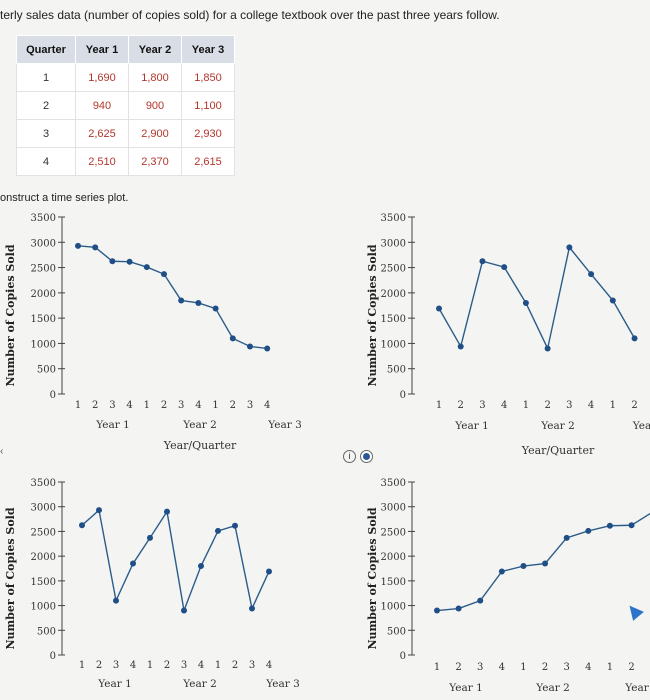 Image resolution: width=650 pixels, height=700 pixels. What do you see at coordinates (102, 77) in the screenshot?
I see `table-cell: 1,690` at bounding box center [102, 77].